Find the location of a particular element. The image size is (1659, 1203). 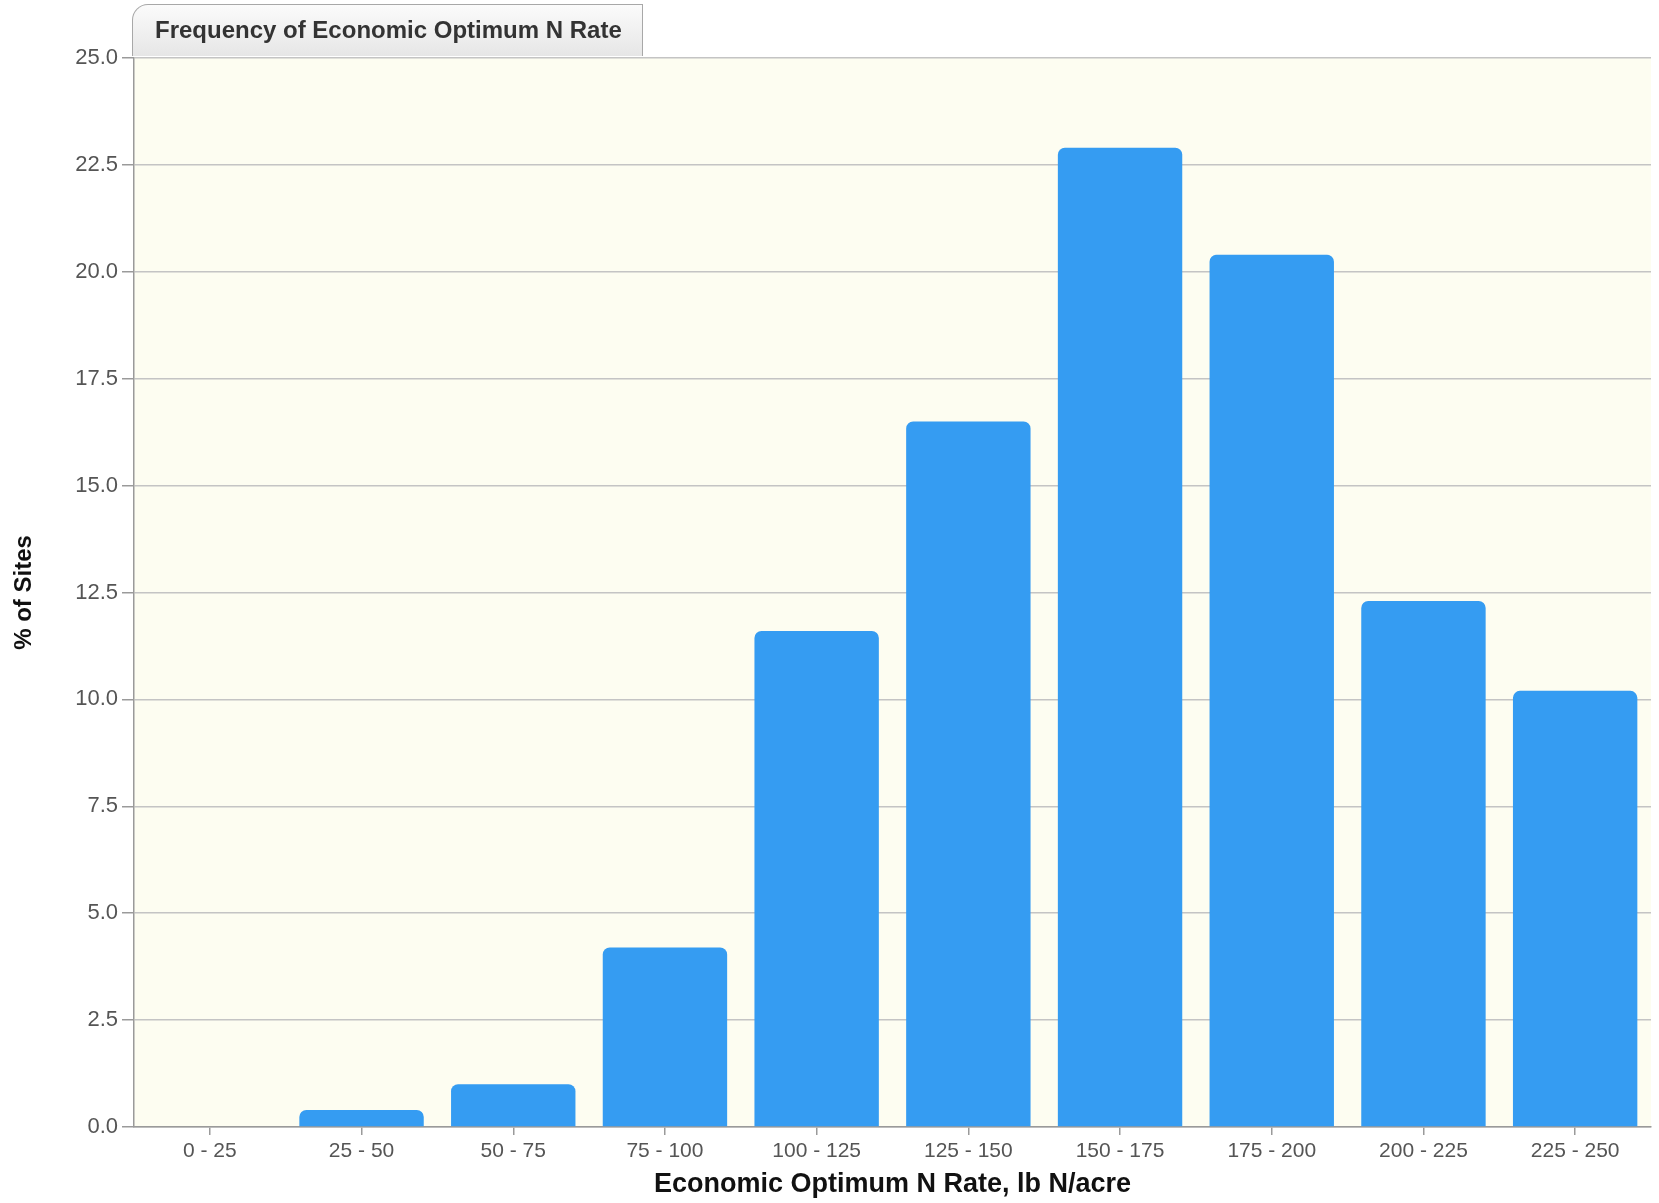

y-tick-label: 25.0 is located at coordinates (96, 57).